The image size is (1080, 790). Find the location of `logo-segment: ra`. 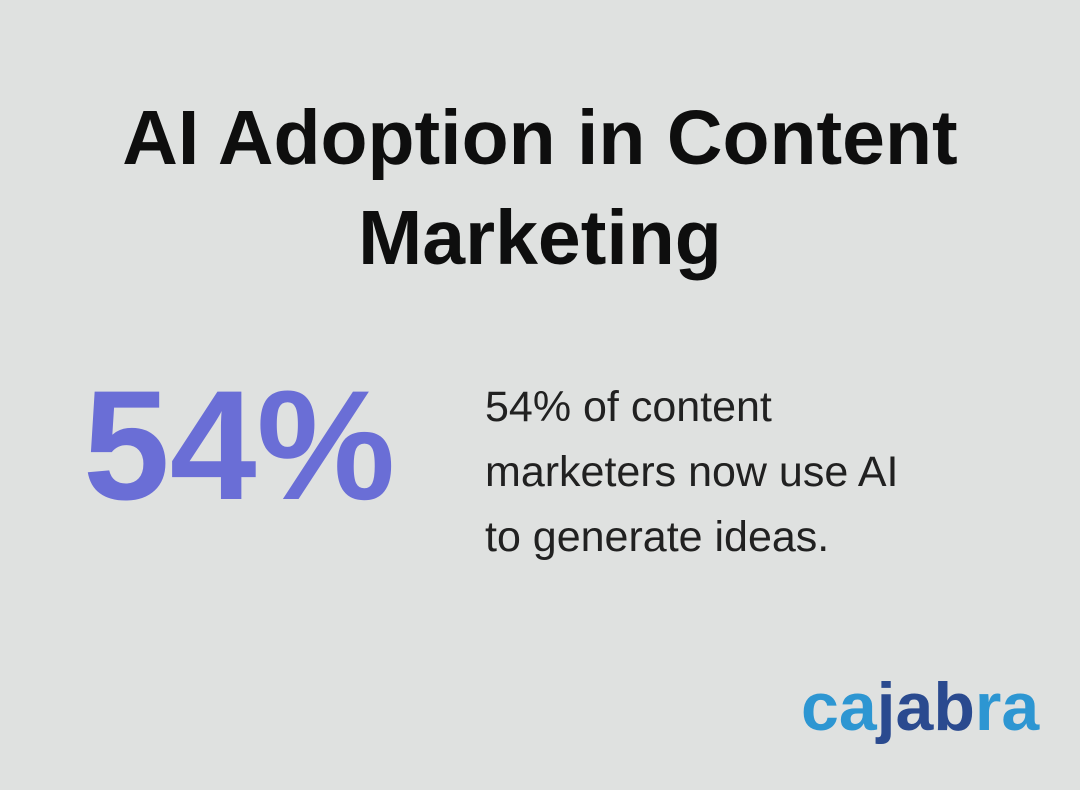

logo-segment: ra is located at coordinates (1007, 707).